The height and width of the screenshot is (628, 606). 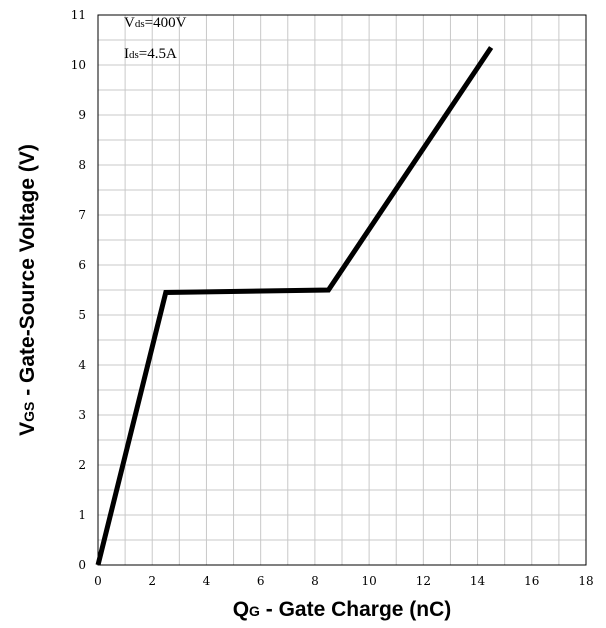 I want to click on y-axis-title: VGS - Gate-Source Voltage (V), so click(x=27, y=290).